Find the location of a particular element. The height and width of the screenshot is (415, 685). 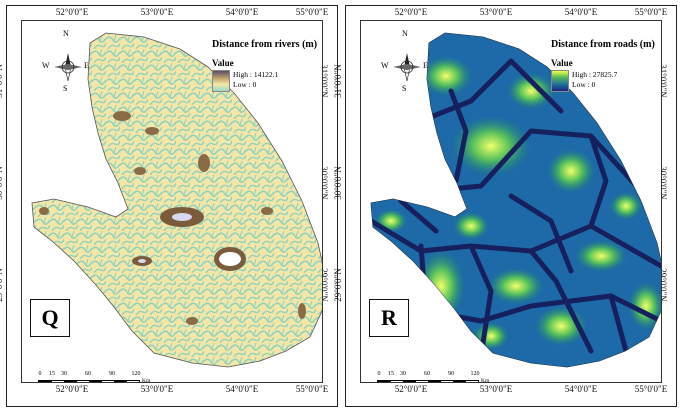

left-tick-30n-r: 30°0'0"N is located at coordinates (338, 183).